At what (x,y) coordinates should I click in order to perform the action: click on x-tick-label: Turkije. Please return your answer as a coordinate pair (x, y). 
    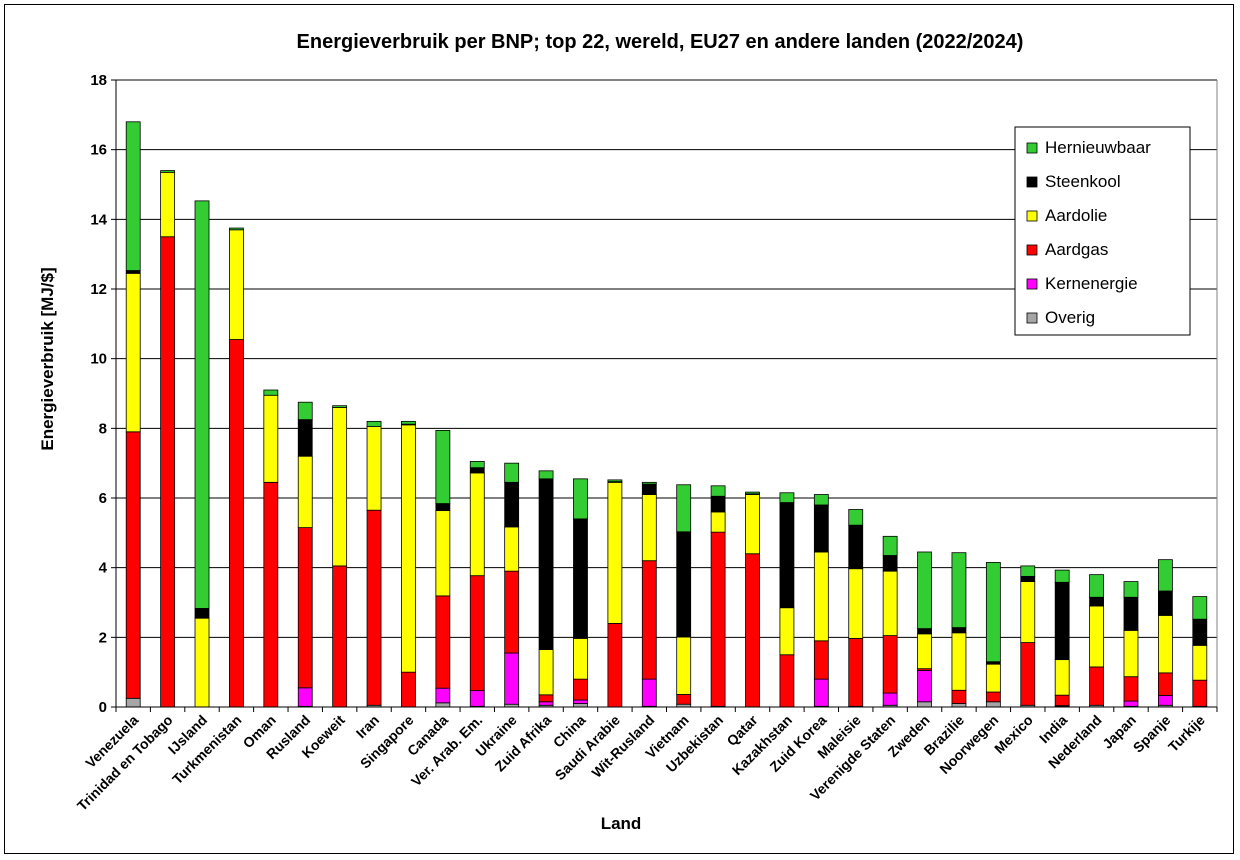
    Looking at the image, I should click on (1186, 733).